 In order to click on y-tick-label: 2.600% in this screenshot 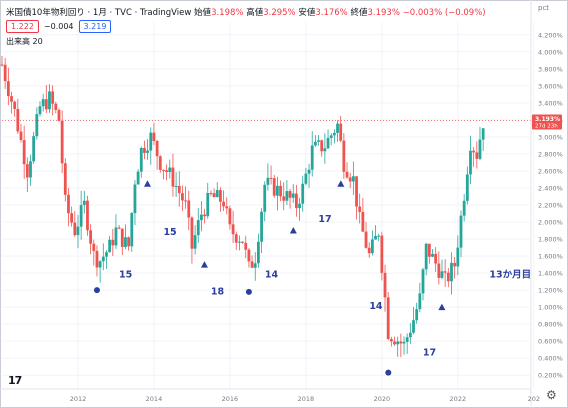, I will do `click(550, 171)`.